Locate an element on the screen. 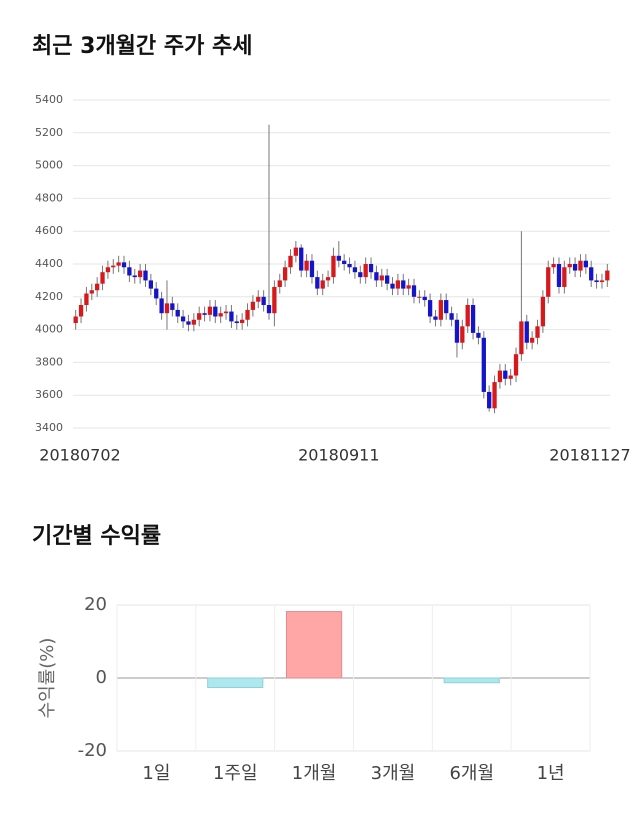 This screenshot has height=814, width=640. x-tick-label: 1개월 is located at coordinates (314, 773).